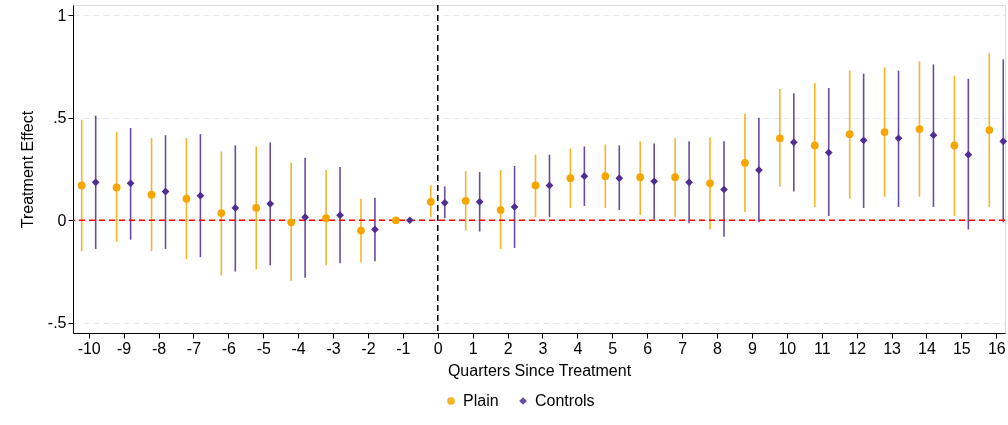 The width and height of the screenshot is (1008, 425). Describe the element at coordinates (403, 348) in the screenshot. I see `x-tick-label: -1` at that location.